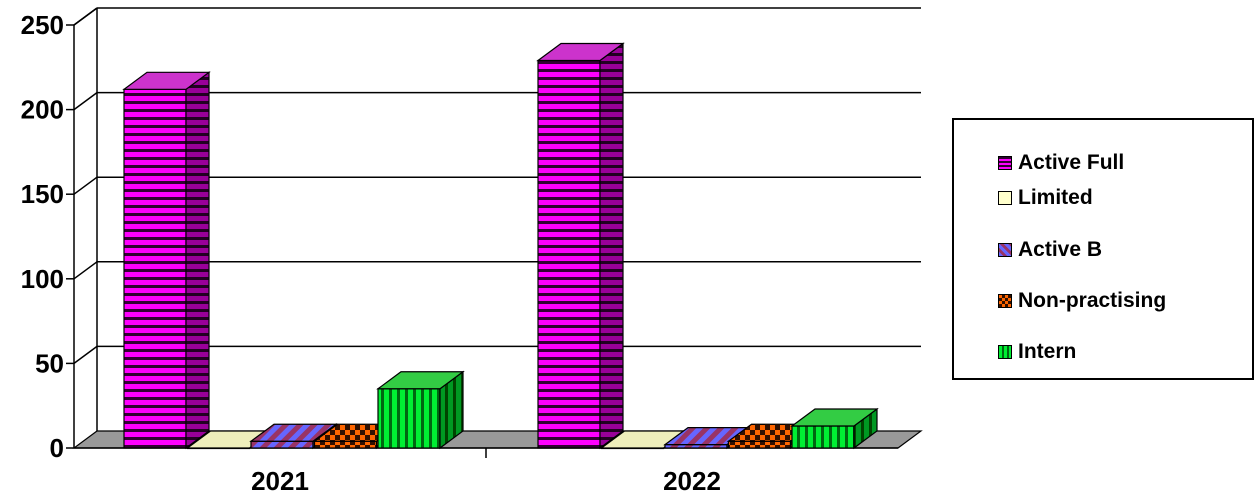  I want to click on bar-active-full-2022, so click(580, 246).